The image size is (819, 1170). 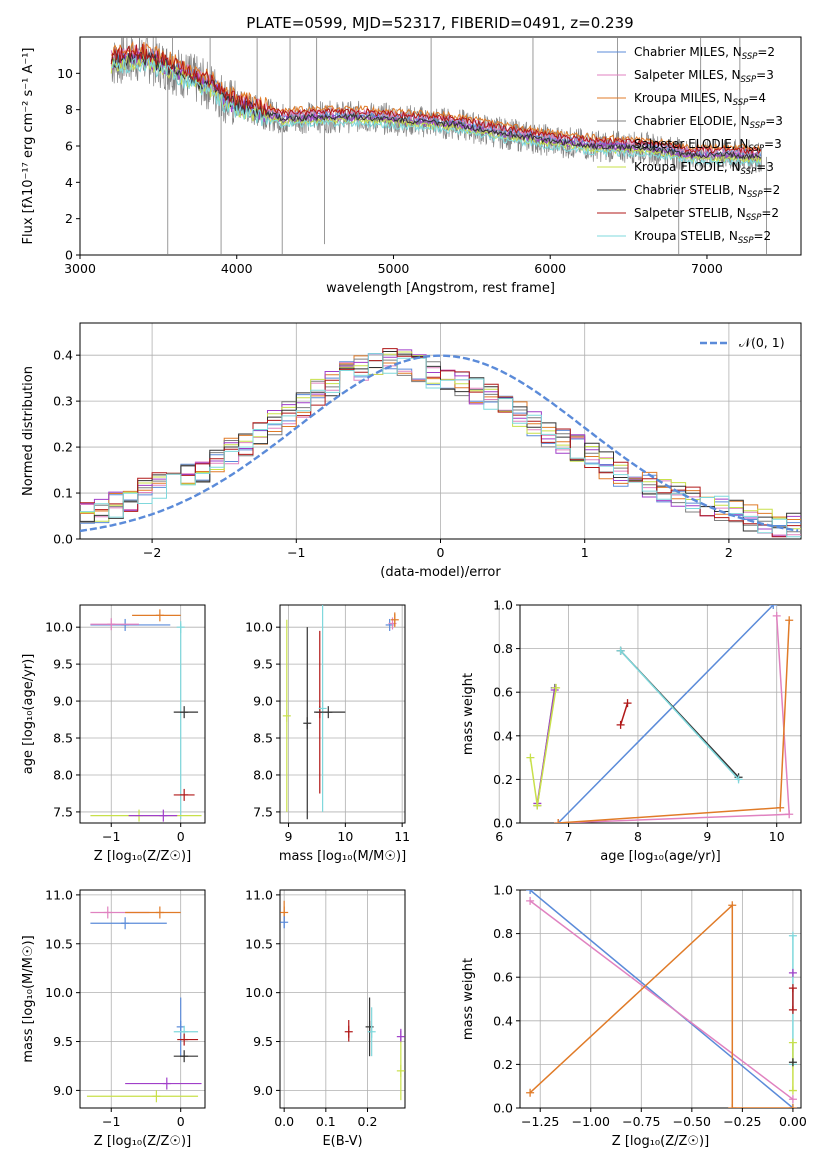 What do you see at coordinates (296, 552) in the screenshot?
I see `residuals-xtick-label: −1` at bounding box center [296, 552].